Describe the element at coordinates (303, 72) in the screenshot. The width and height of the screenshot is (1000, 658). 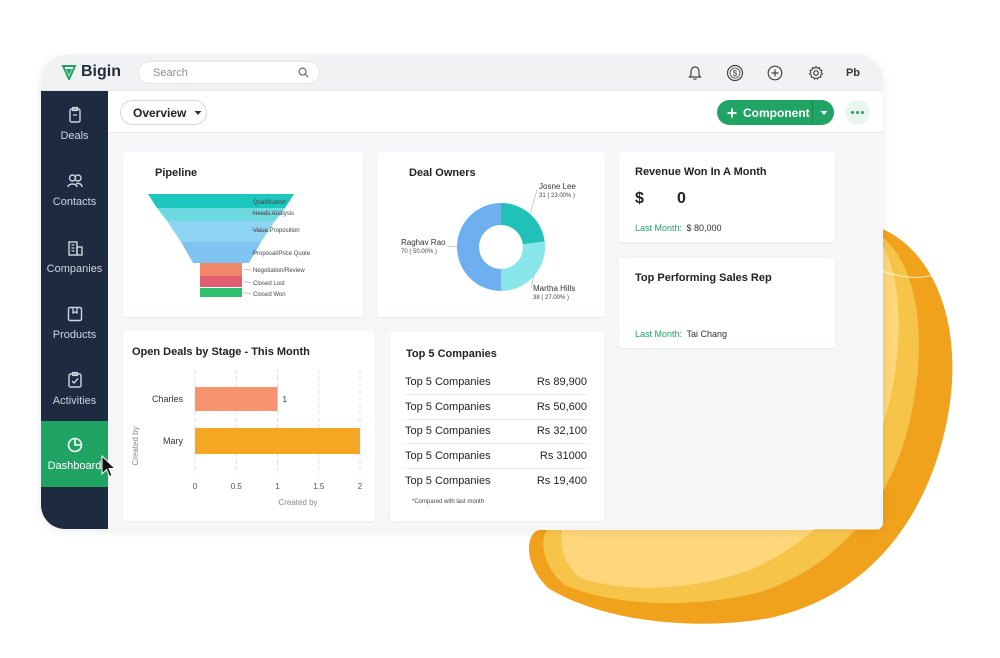
I see `search-icon` at that location.